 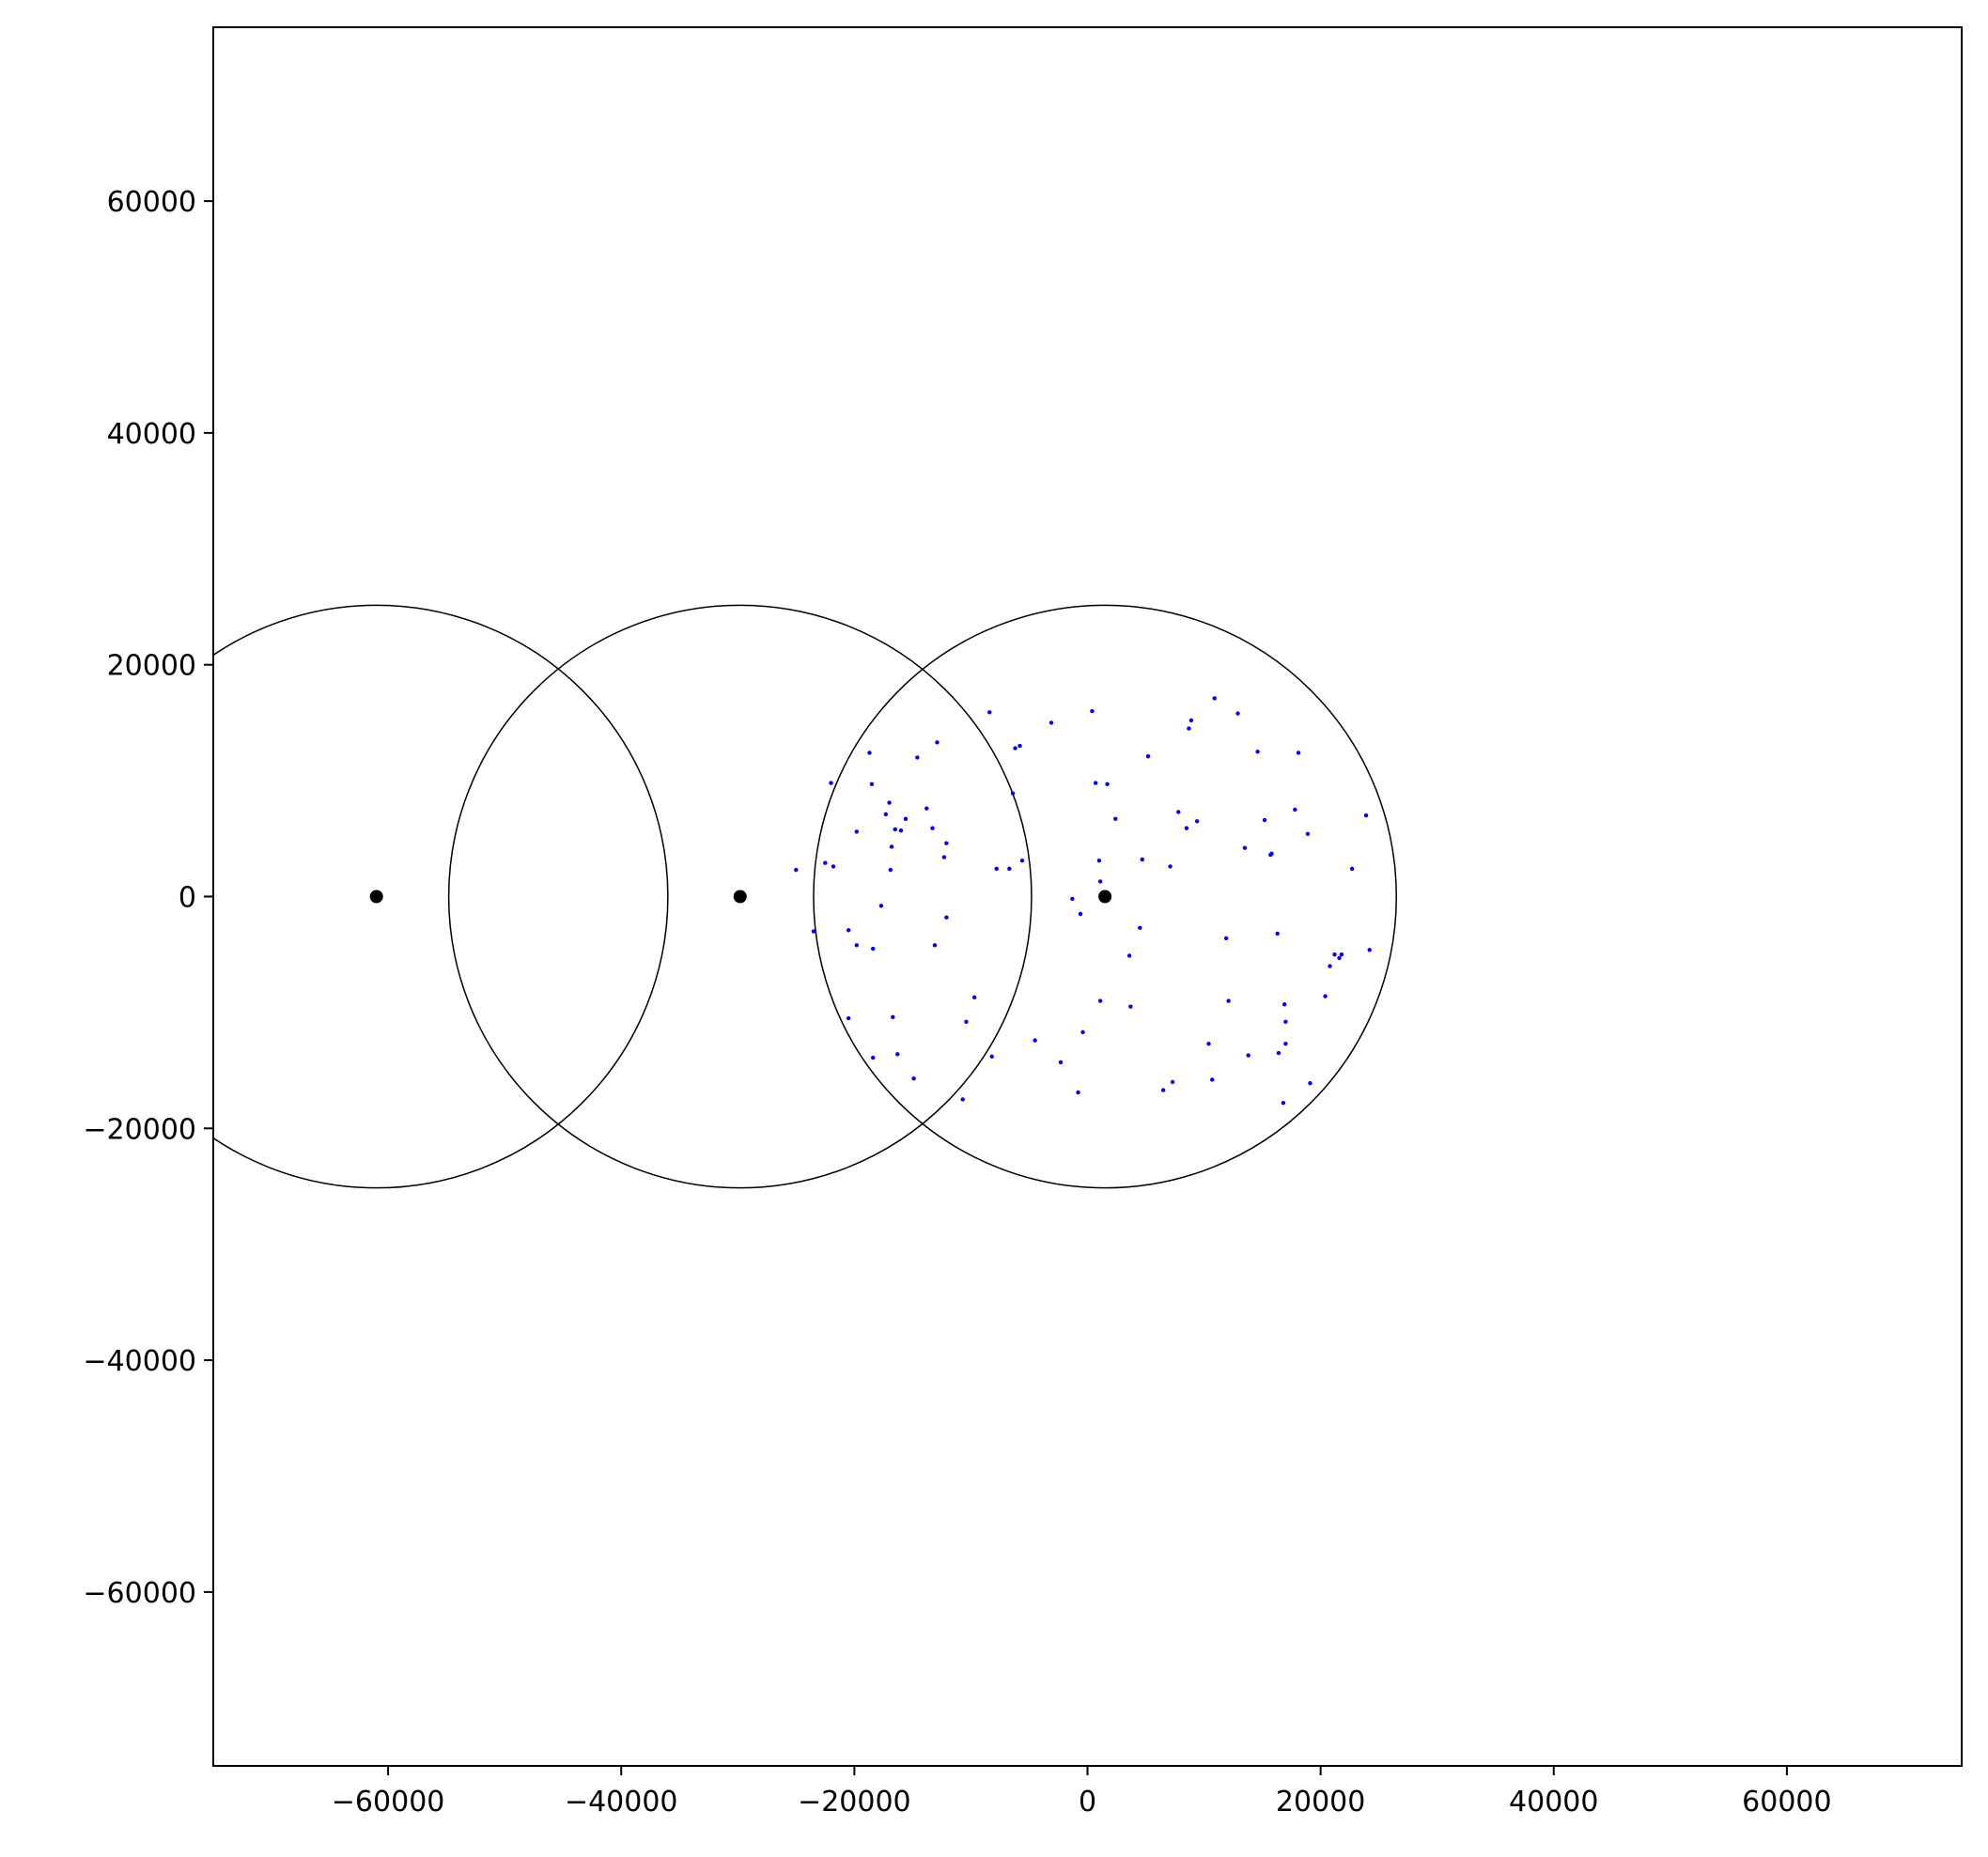 What do you see at coordinates (151, 666) in the screenshot?
I see `y-tick-label: 20000` at bounding box center [151, 666].